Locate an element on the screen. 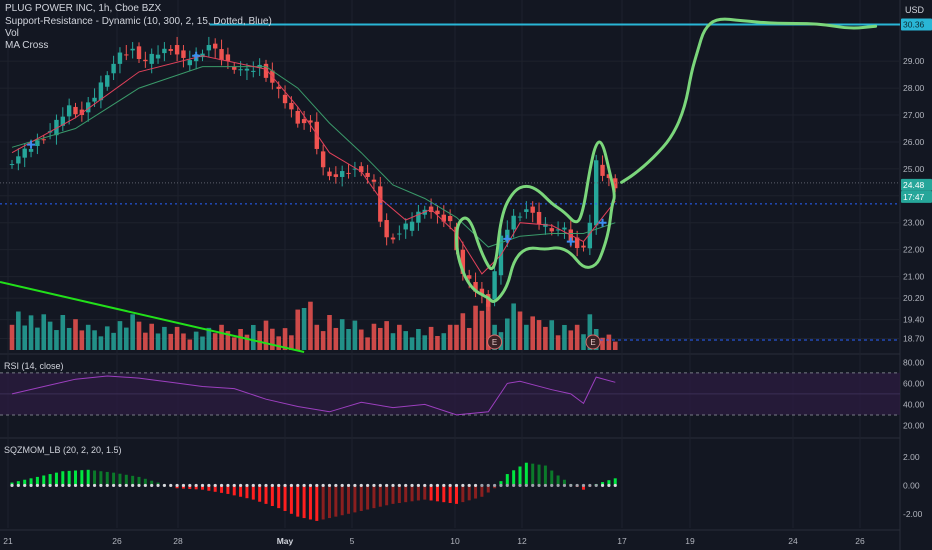  price-tick-label: 26.00 is located at coordinates (914, 142).